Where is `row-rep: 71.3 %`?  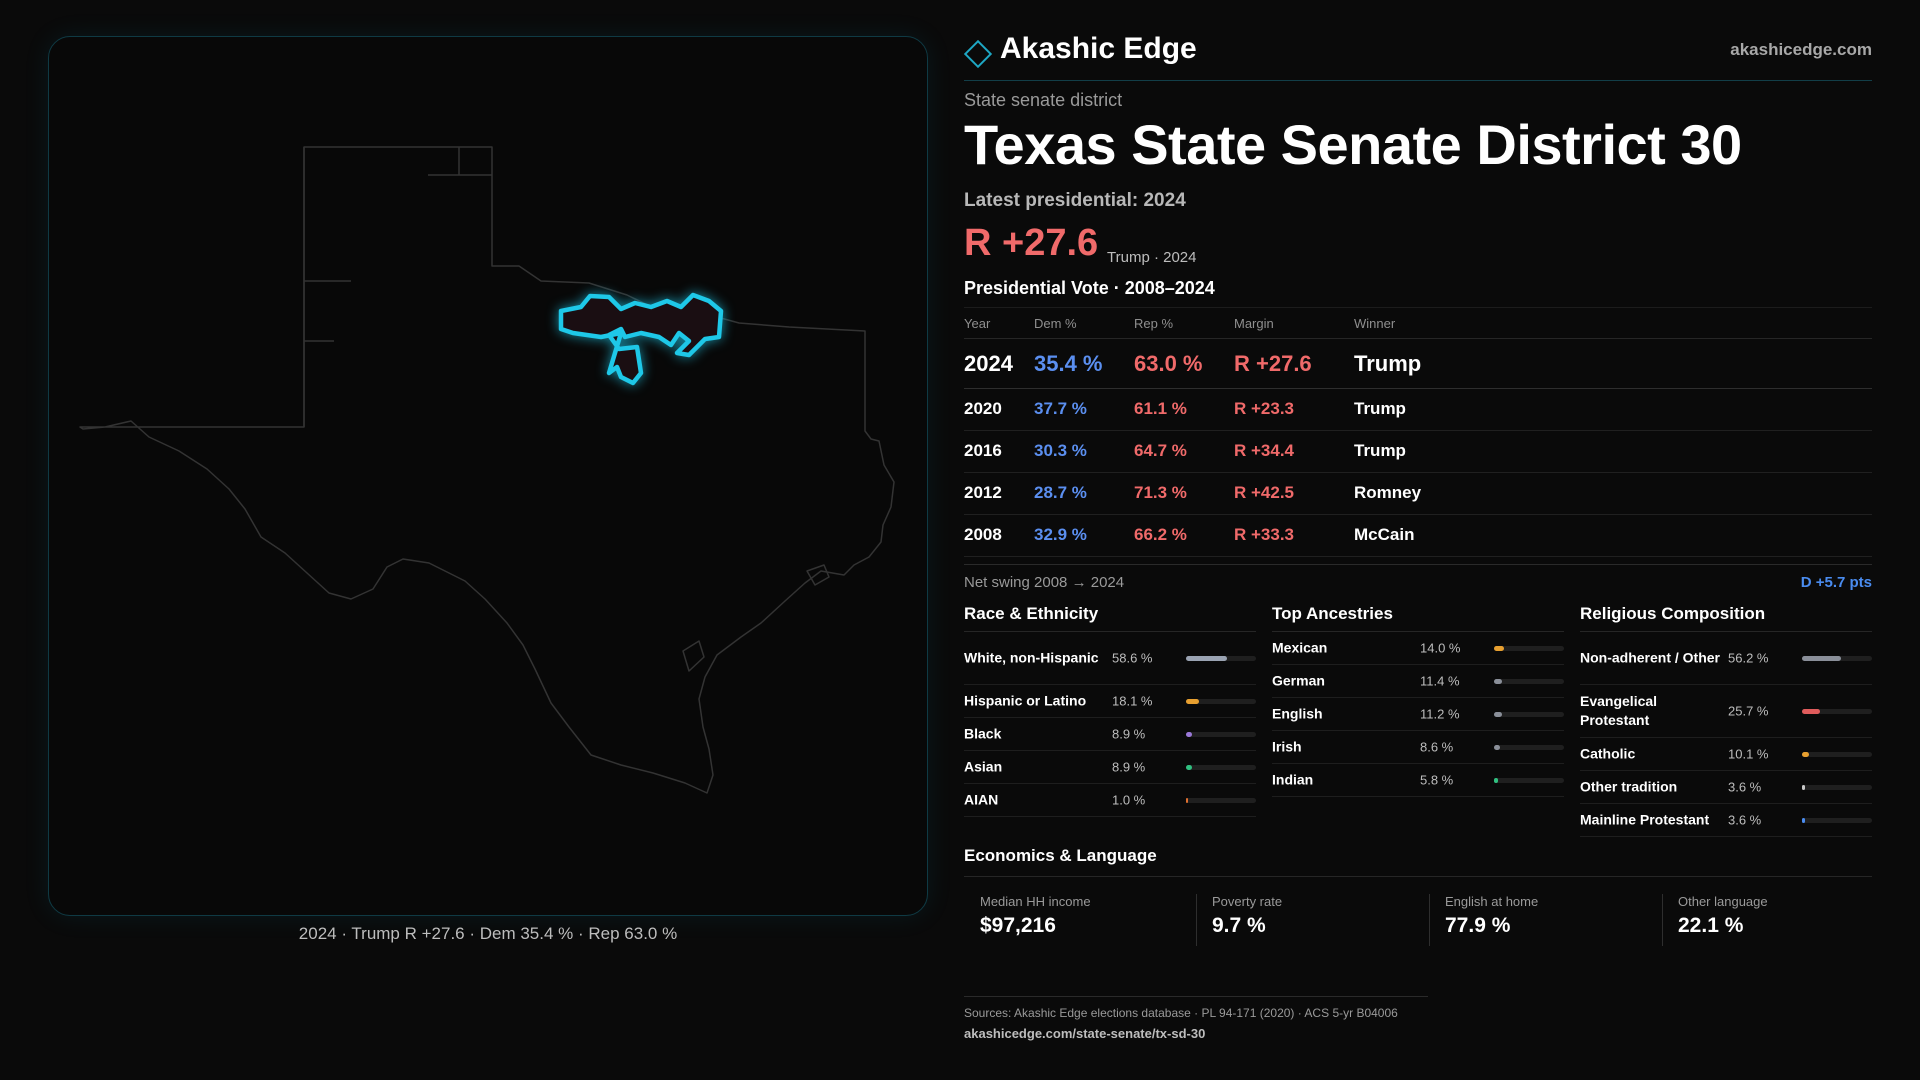 row-rep: 71.3 % is located at coordinates (1160, 492).